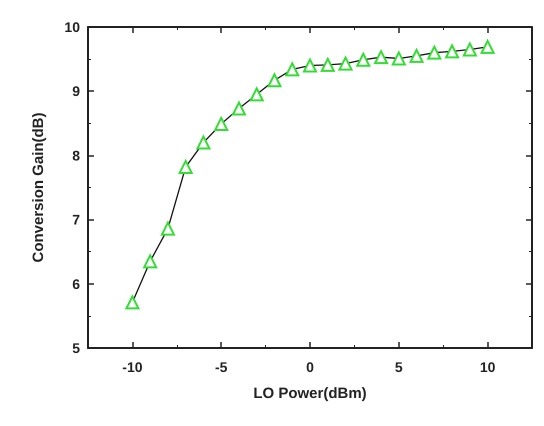  I want to click on y-tick-label: 9, so click(76, 91).